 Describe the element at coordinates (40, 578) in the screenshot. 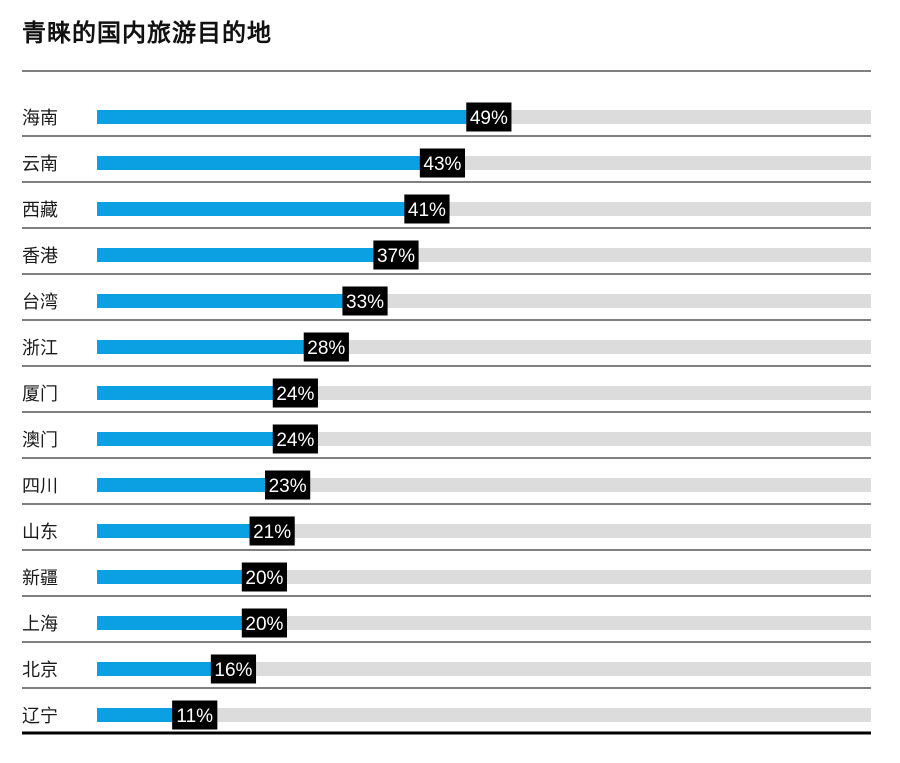

I see `category-label: 新疆` at that location.